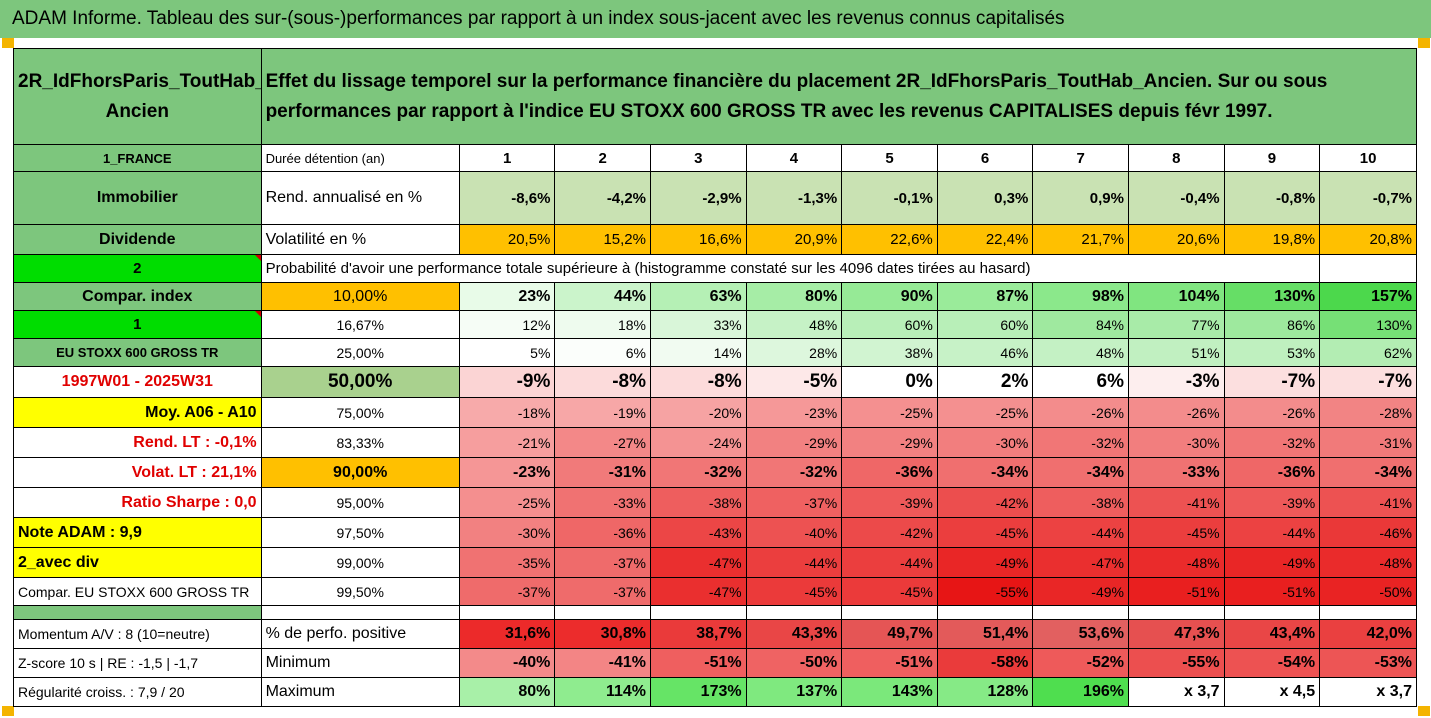 The image size is (1431, 718). Describe the element at coordinates (360, 692) in the screenshot. I see `stats-label: Maximum` at that location.